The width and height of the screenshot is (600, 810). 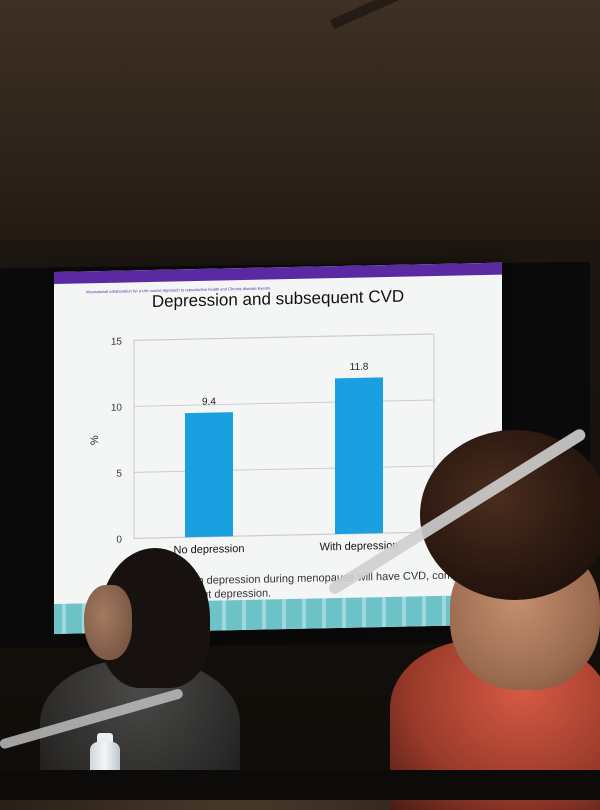 What do you see at coordinates (108, 622) in the screenshot?
I see `person-left-face` at bounding box center [108, 622].